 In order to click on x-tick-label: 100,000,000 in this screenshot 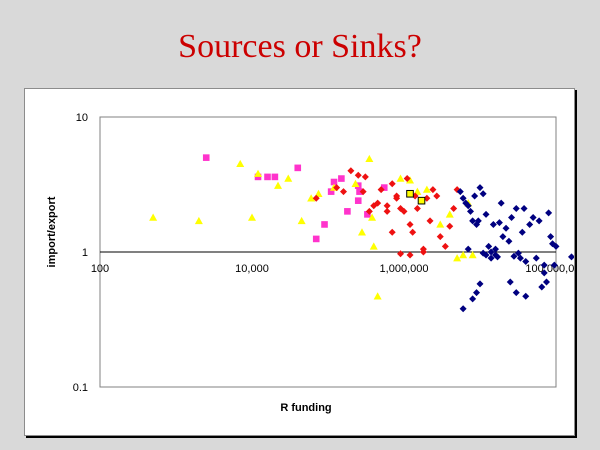, I will do `click(549, 269)`.